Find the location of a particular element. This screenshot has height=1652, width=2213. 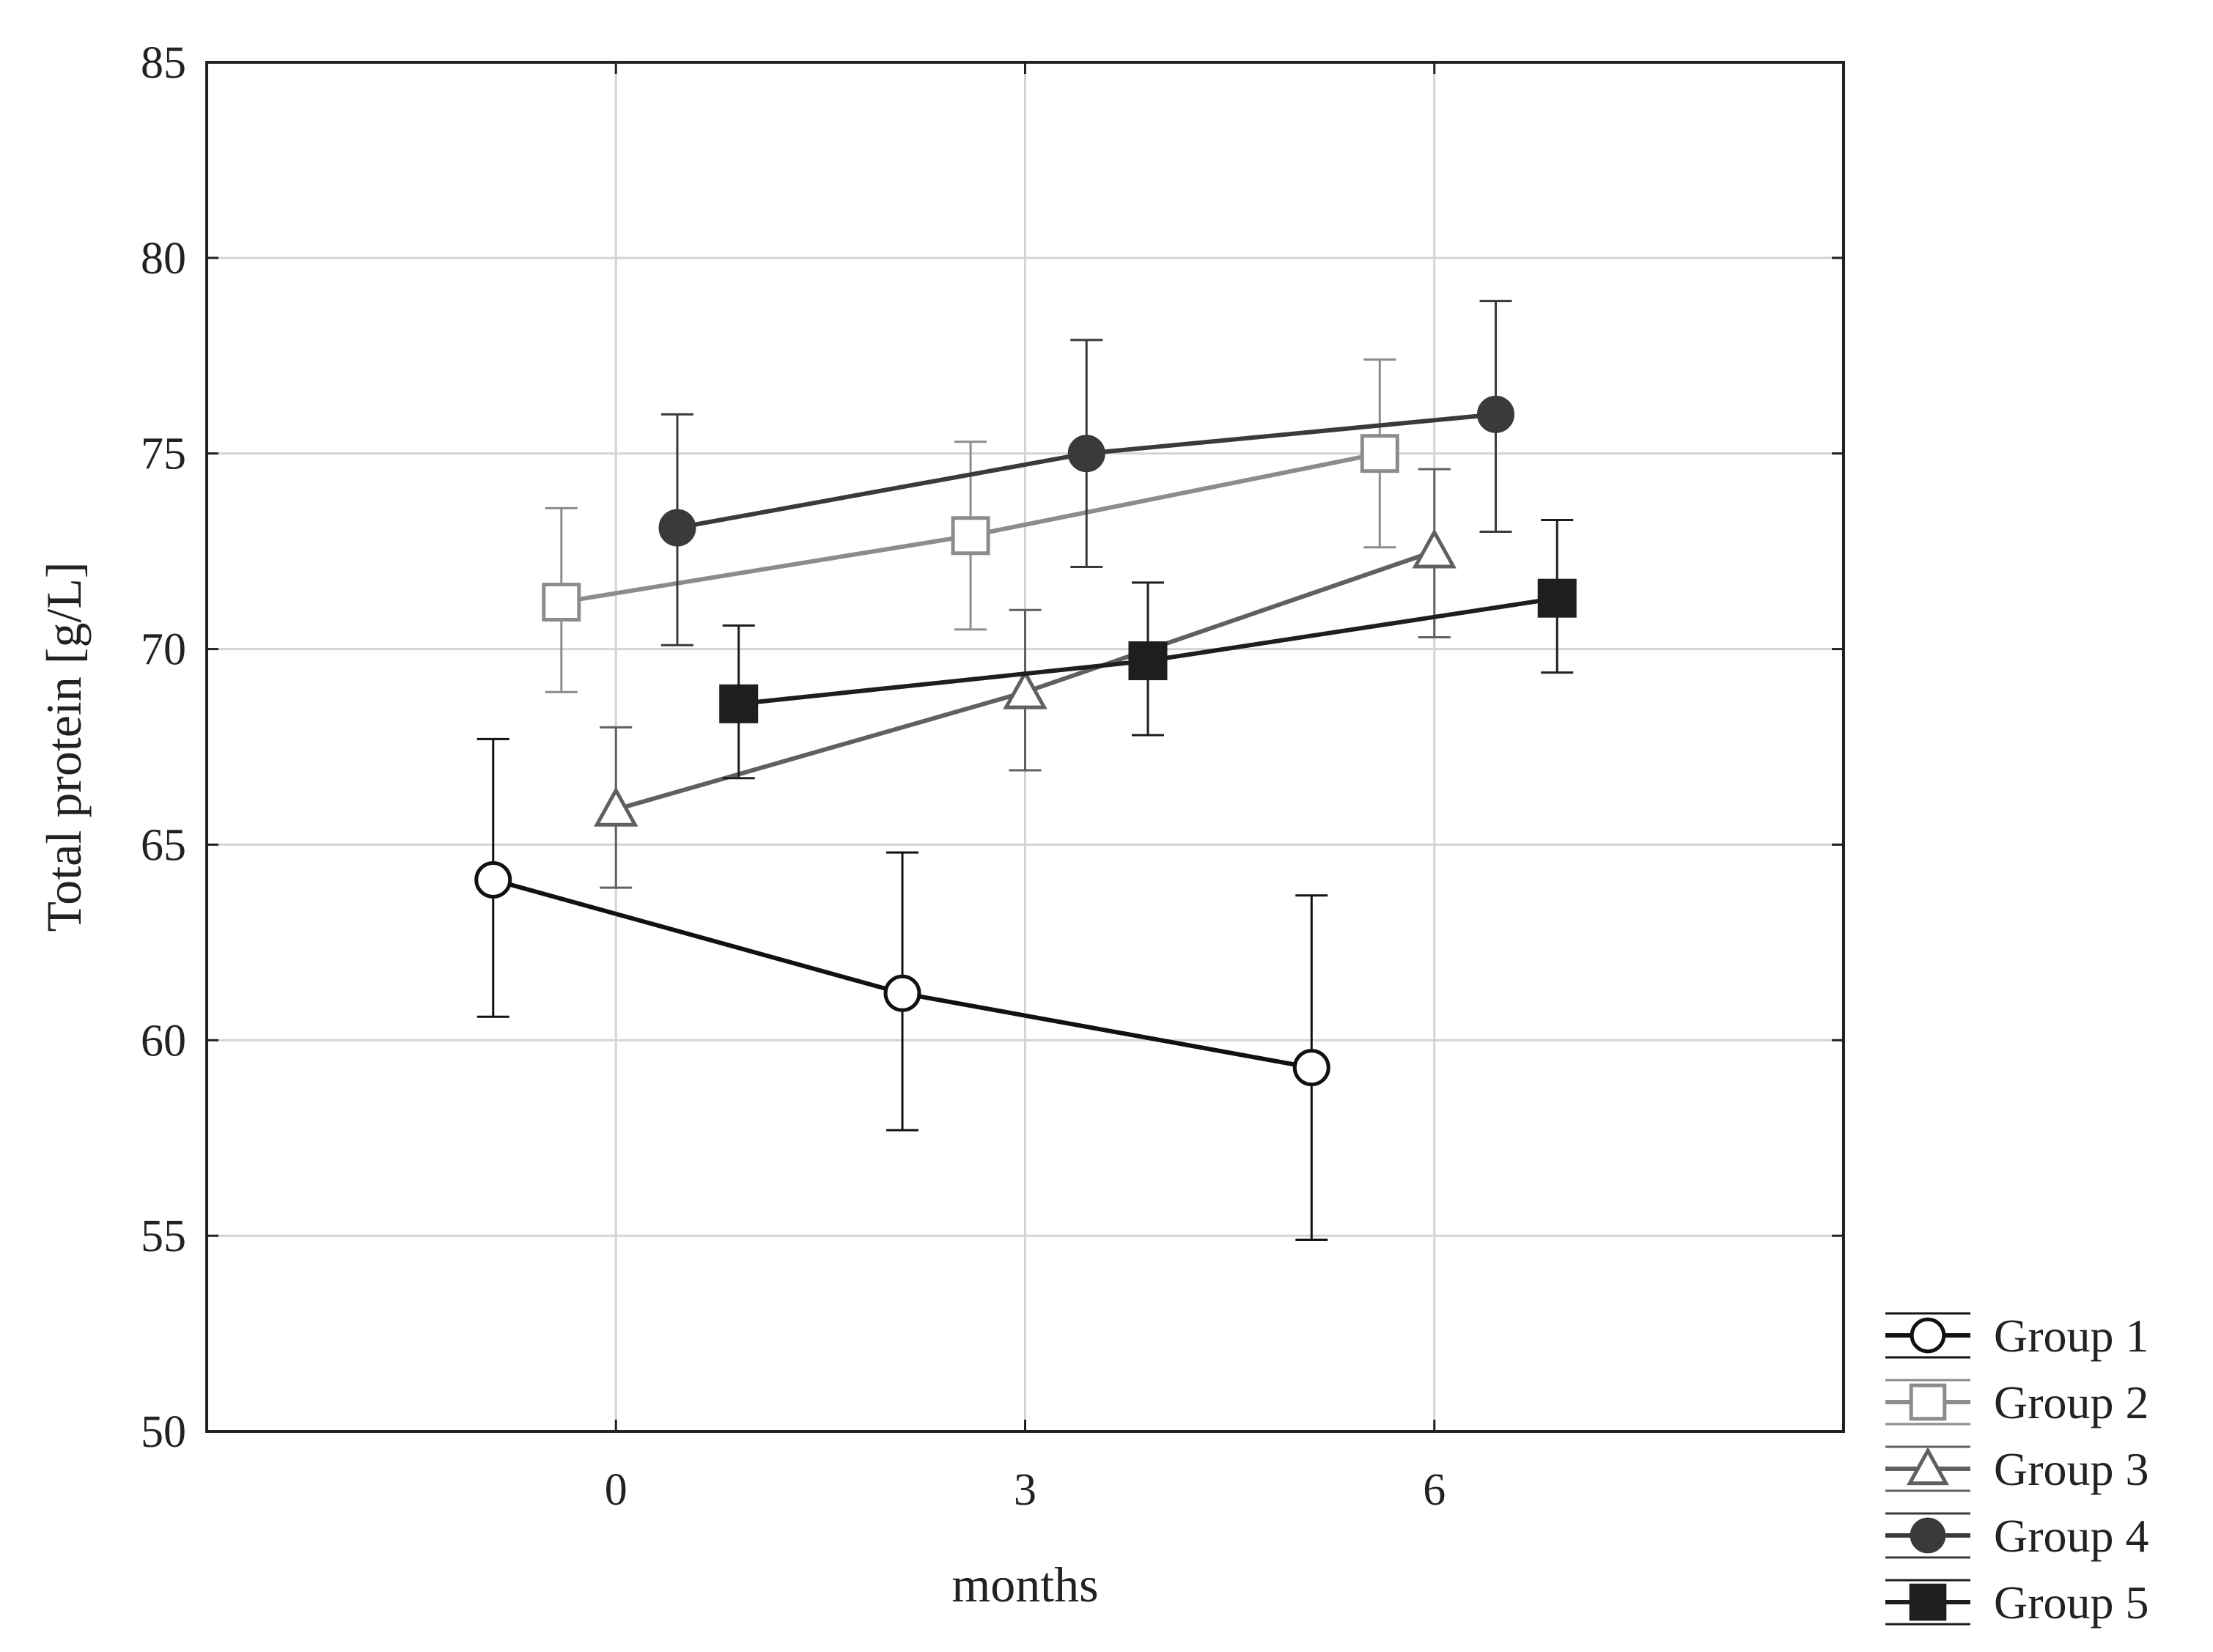

x-tick-label: 3 is located at coordinates (1025, 1490).